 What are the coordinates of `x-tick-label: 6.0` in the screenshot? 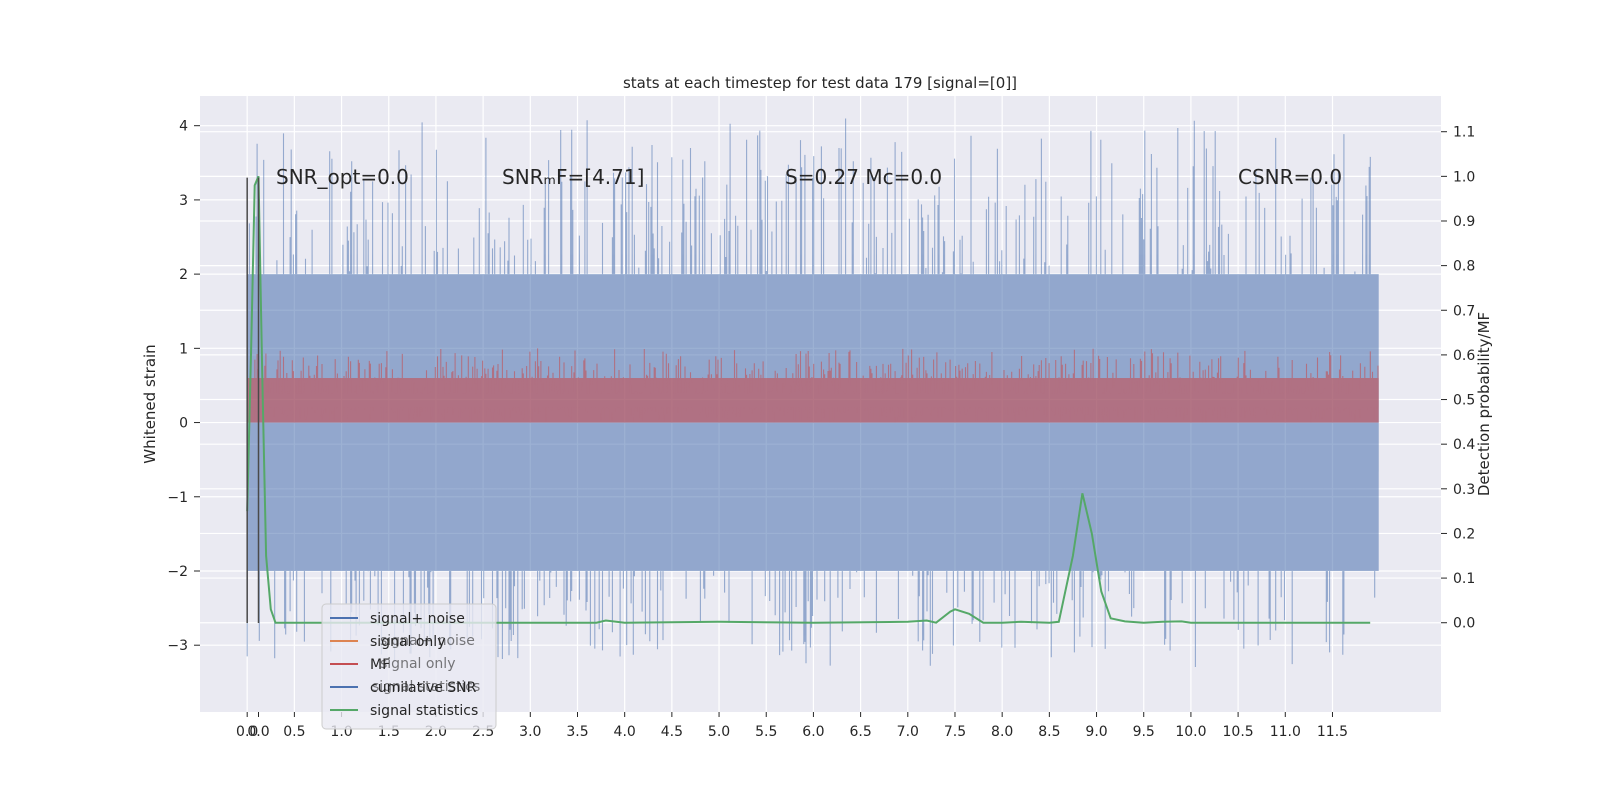 It's located at (813, 732).